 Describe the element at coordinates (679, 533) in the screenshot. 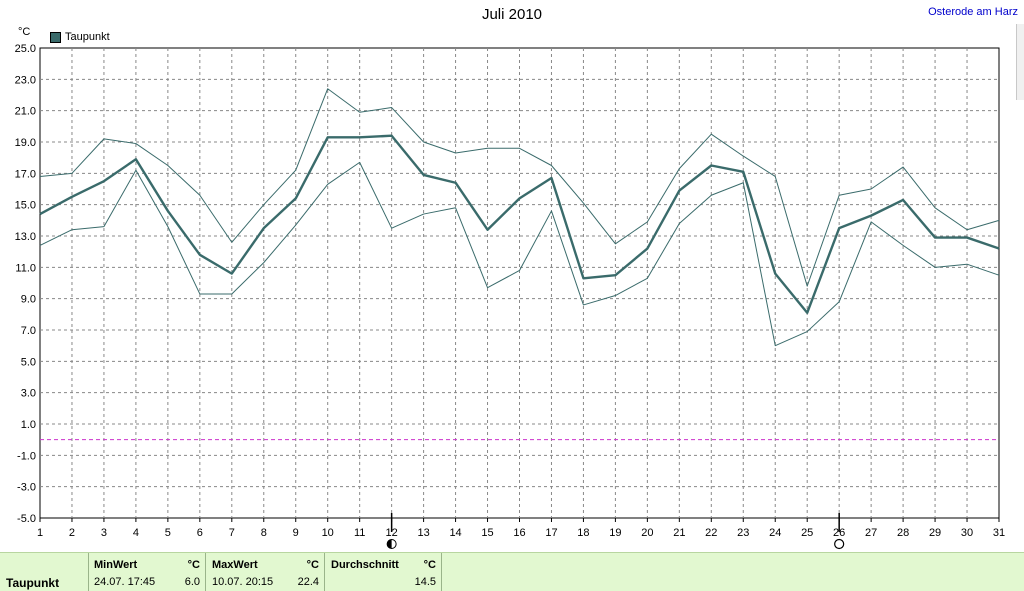

I see `x-tick-label: 21` at that location.